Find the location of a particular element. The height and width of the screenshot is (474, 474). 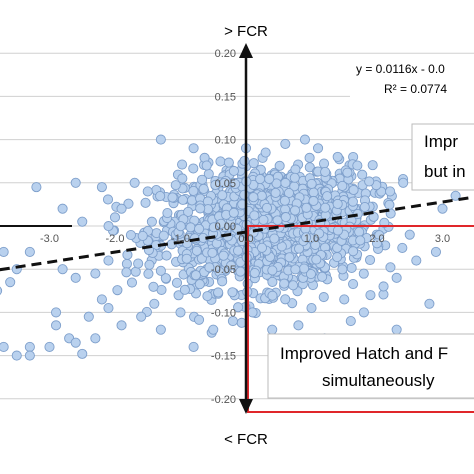

y-tick-label: -0.15 is located at coordinates (223, 357).